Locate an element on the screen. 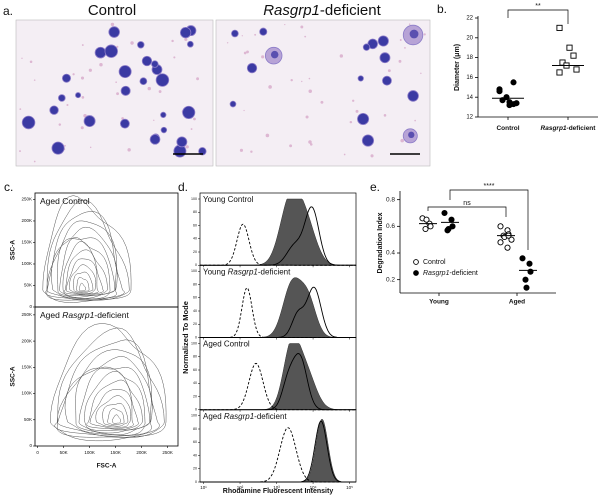  y-tick-label: 40 is located at coordinates (195, 383).